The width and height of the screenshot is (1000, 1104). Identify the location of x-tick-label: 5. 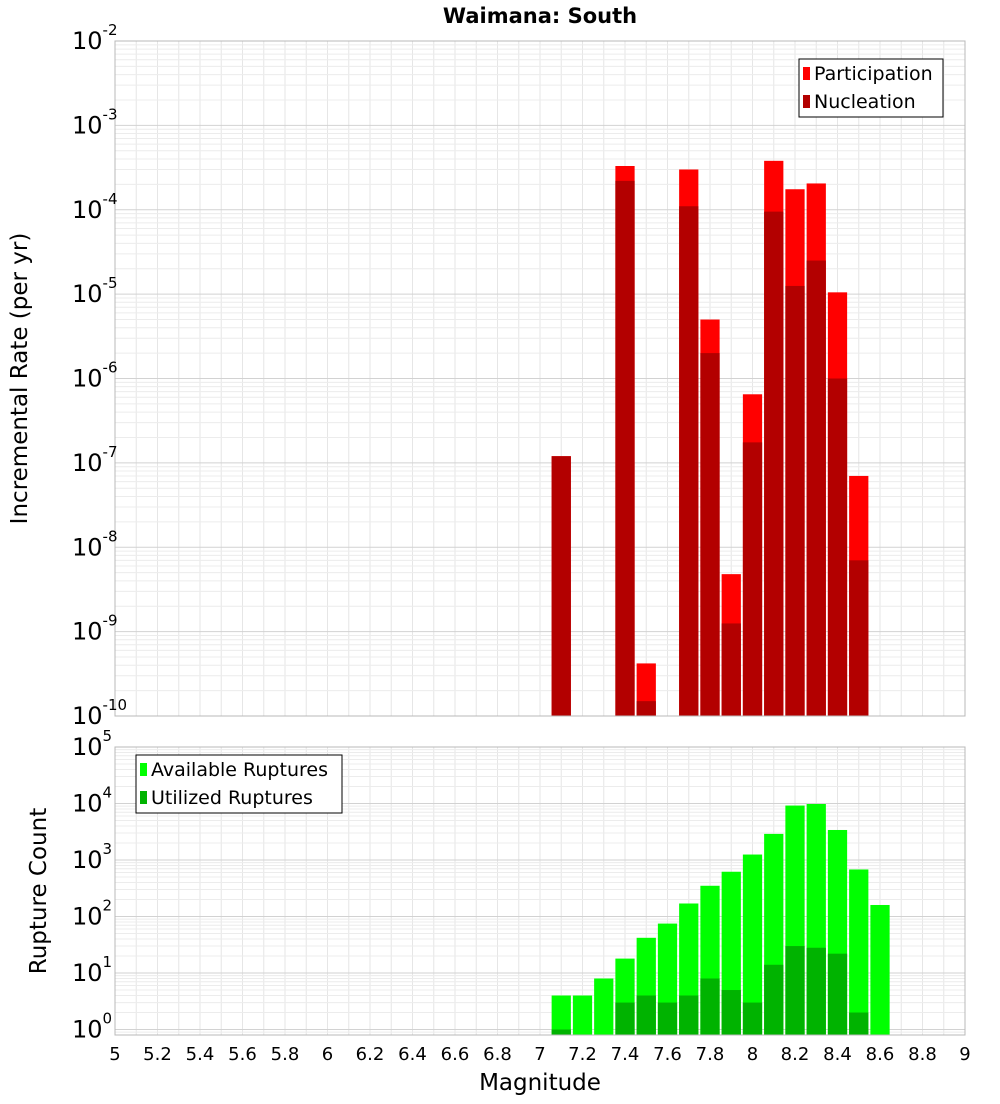
(114, 1054).